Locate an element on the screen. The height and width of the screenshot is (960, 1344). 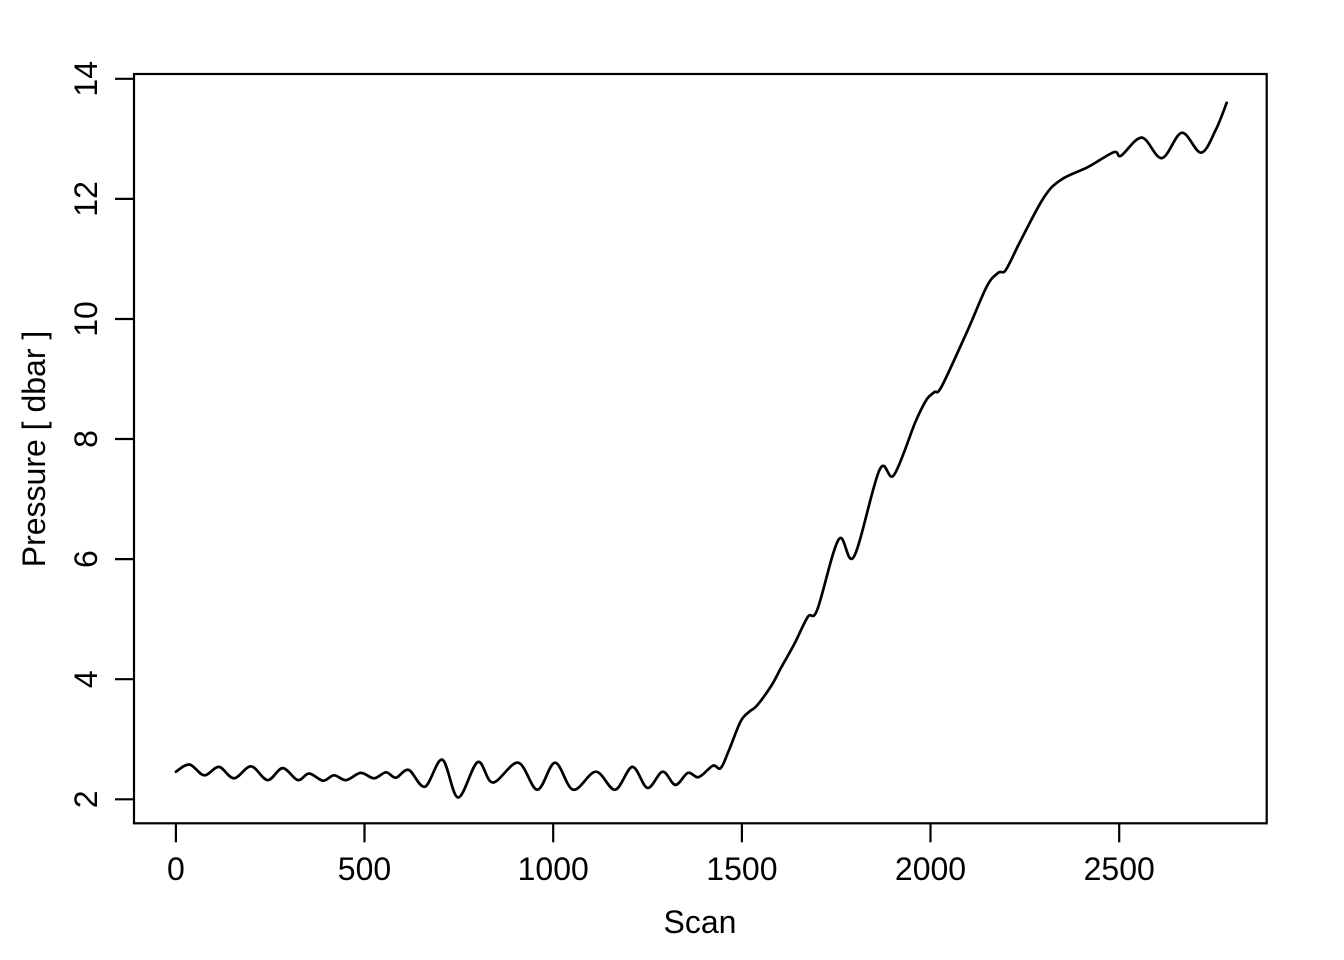
svg-text: 10 is located at coordinates (86, 319).